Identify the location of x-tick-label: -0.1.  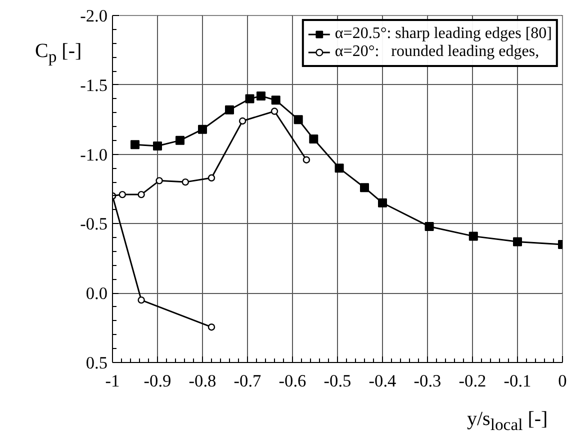
(518, 381).